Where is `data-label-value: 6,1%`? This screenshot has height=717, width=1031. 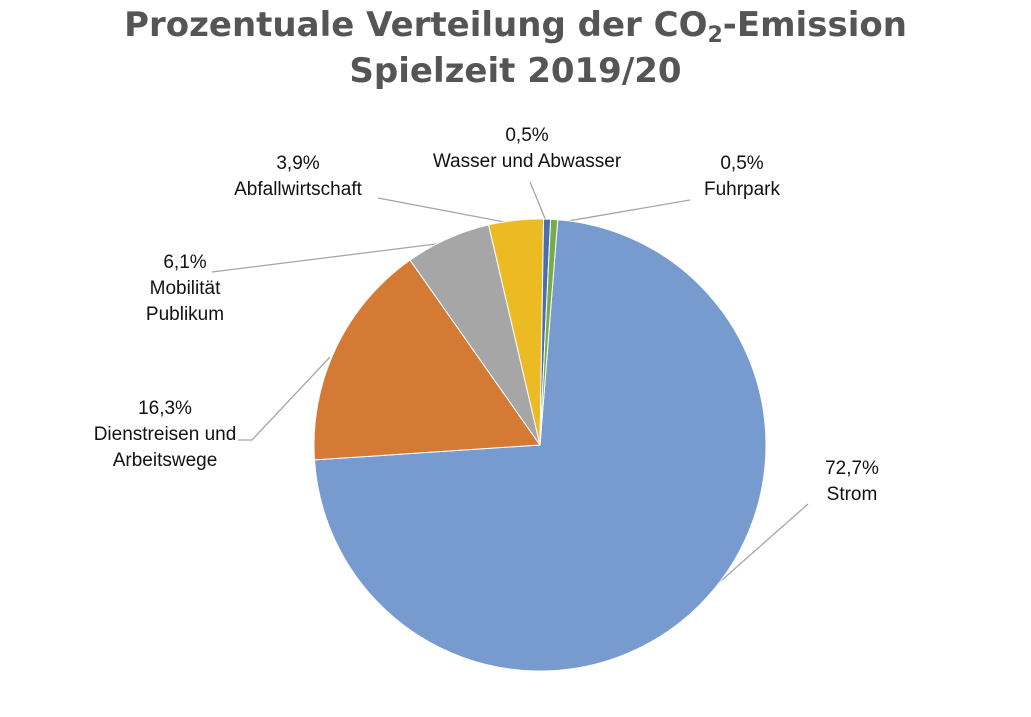 data-label-value: 6,1% is located at coordinates (184, 262).